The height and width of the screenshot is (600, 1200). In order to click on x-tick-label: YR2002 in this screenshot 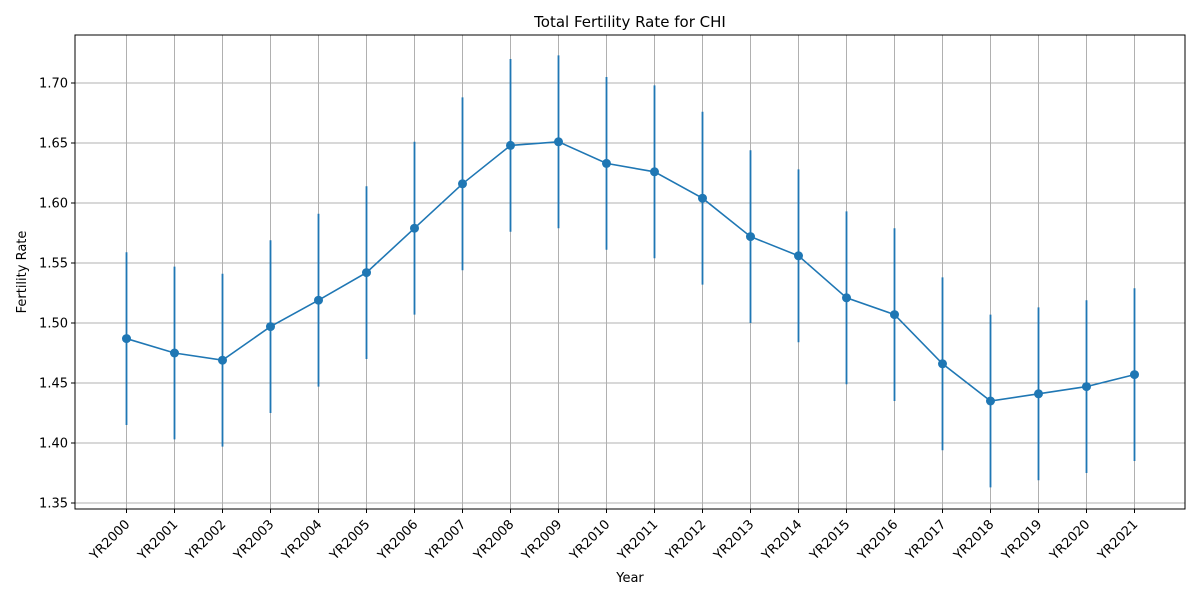, I will do `click(206, 540)`.